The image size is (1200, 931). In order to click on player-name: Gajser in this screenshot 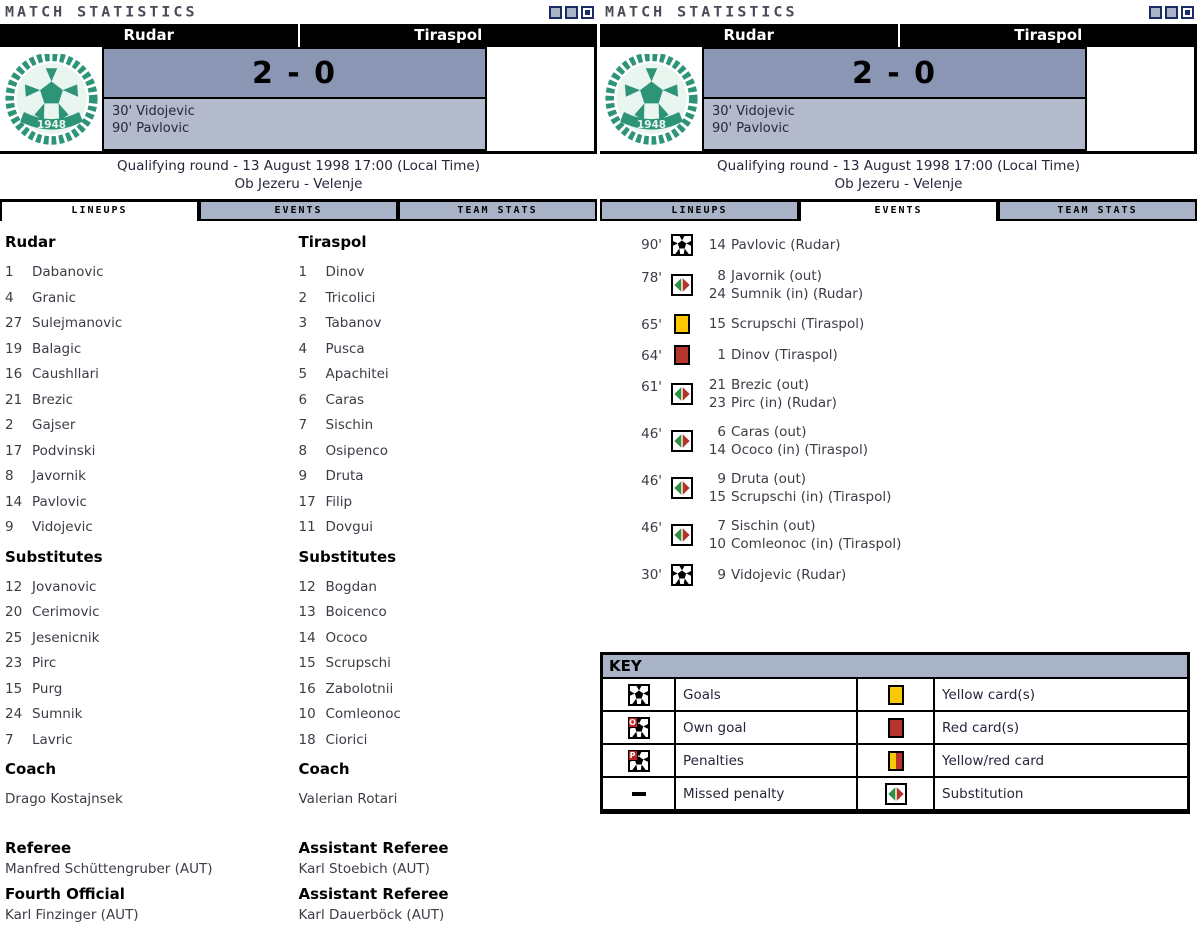, I will do `click(54, 425)`.